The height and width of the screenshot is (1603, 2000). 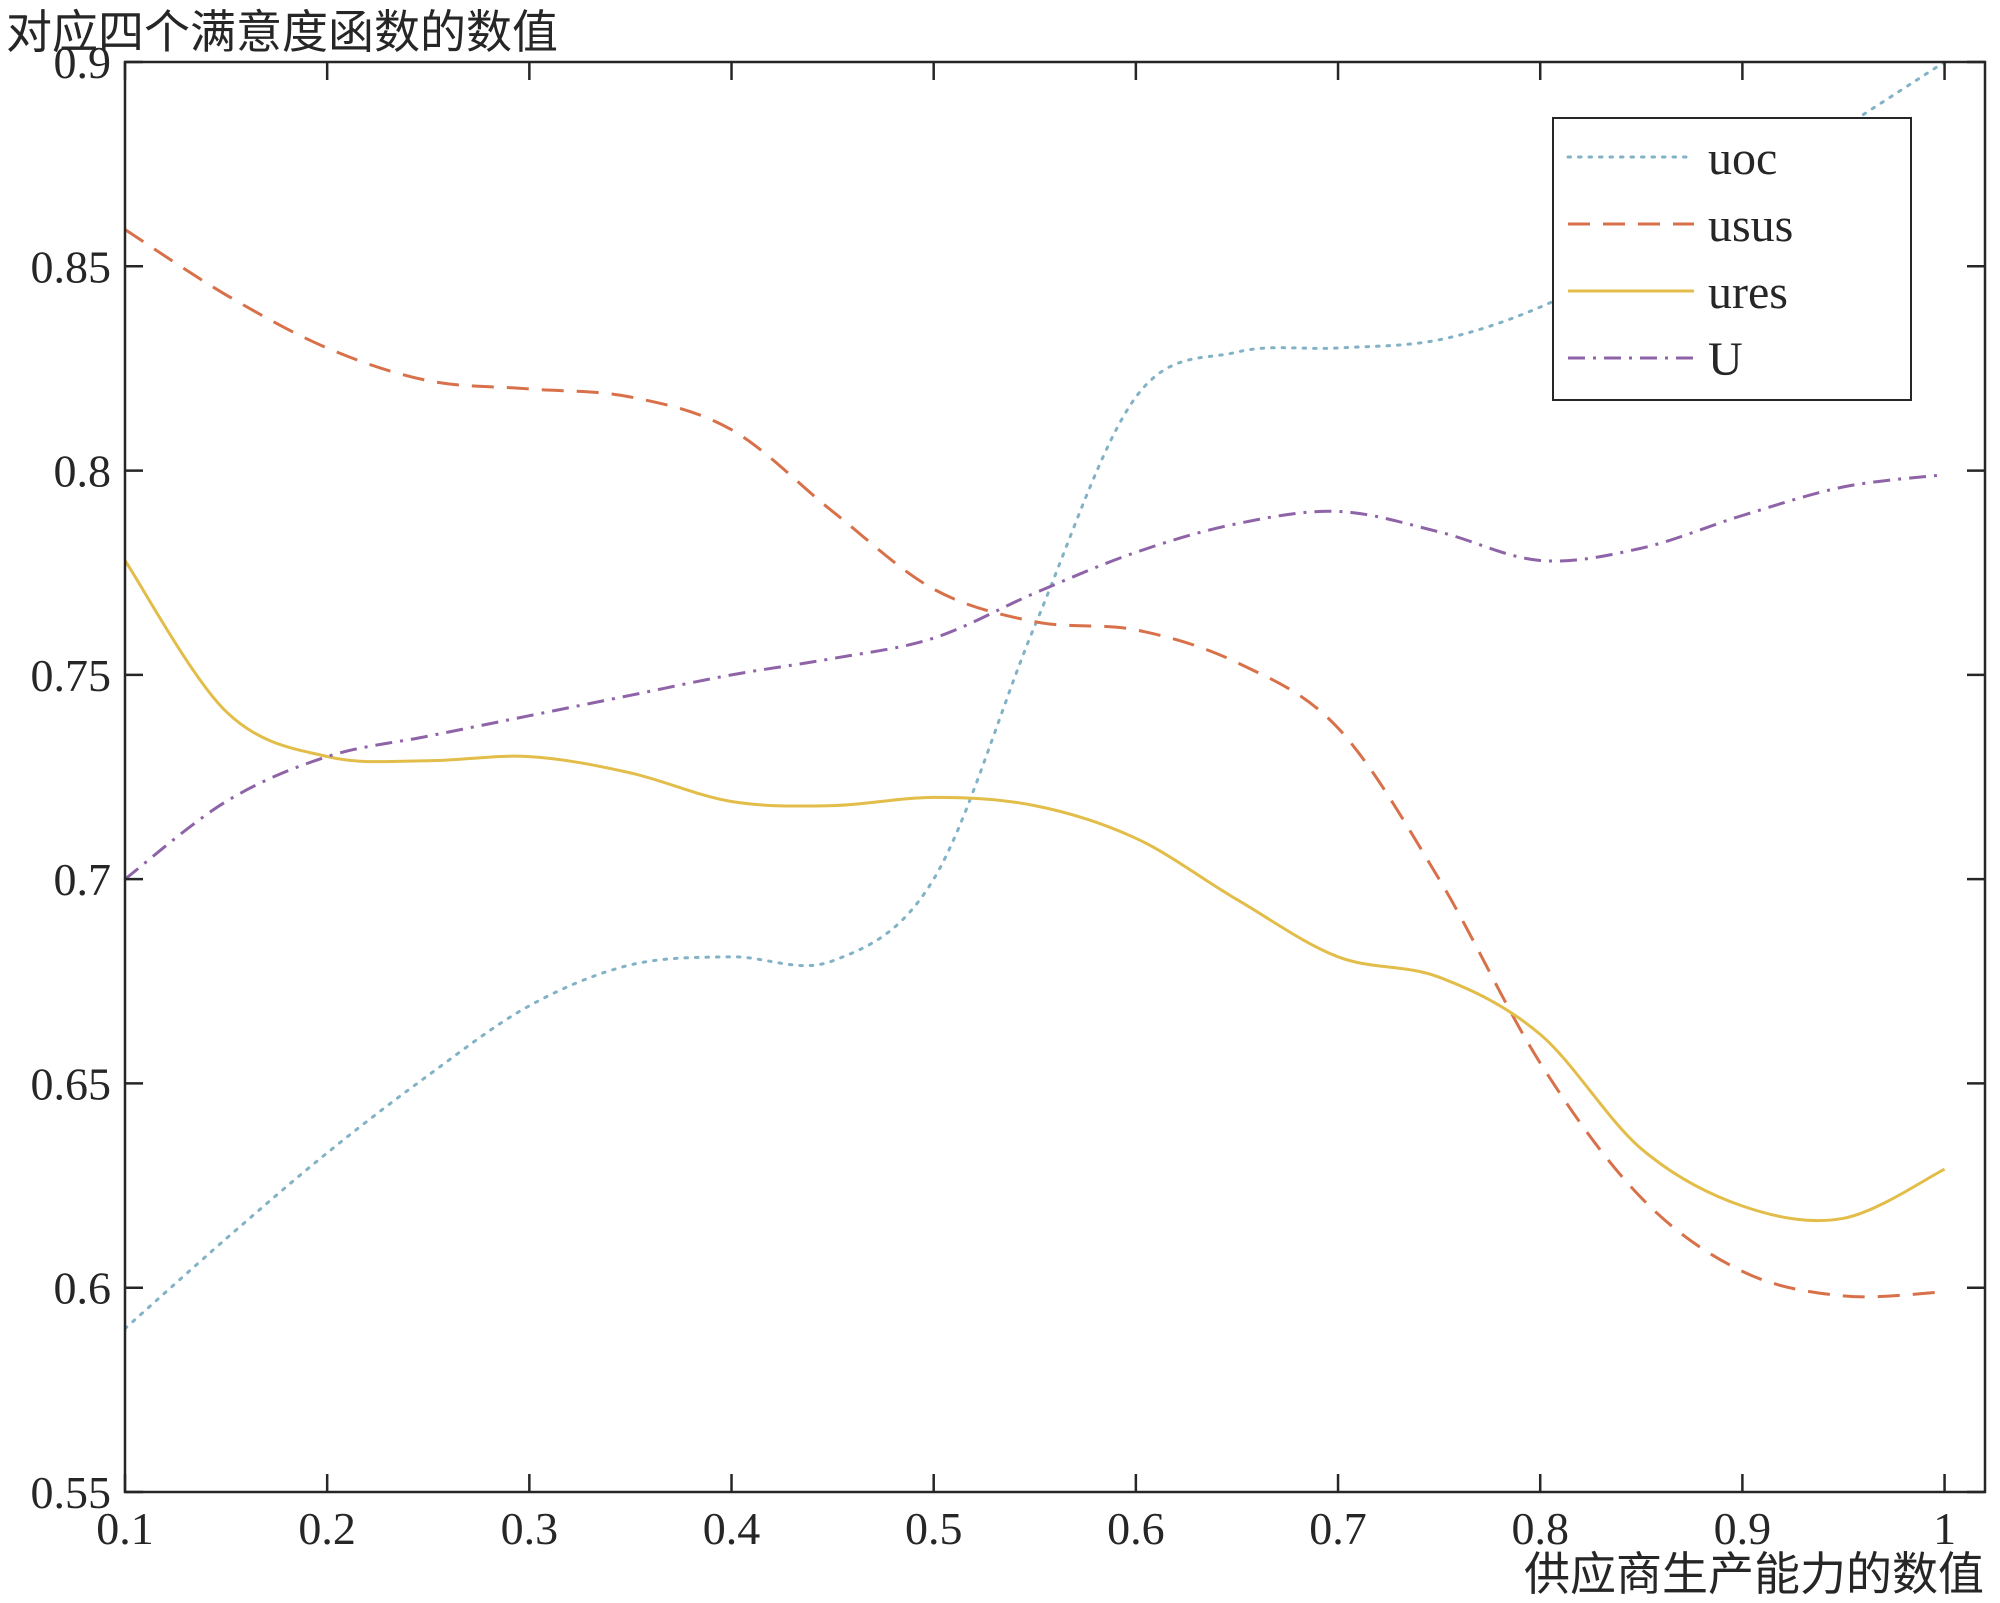 What do you see at coordinates (83, 879) in the screenshot?
I see `y-tick-label: 0.7` at bounding box center [83, 879].